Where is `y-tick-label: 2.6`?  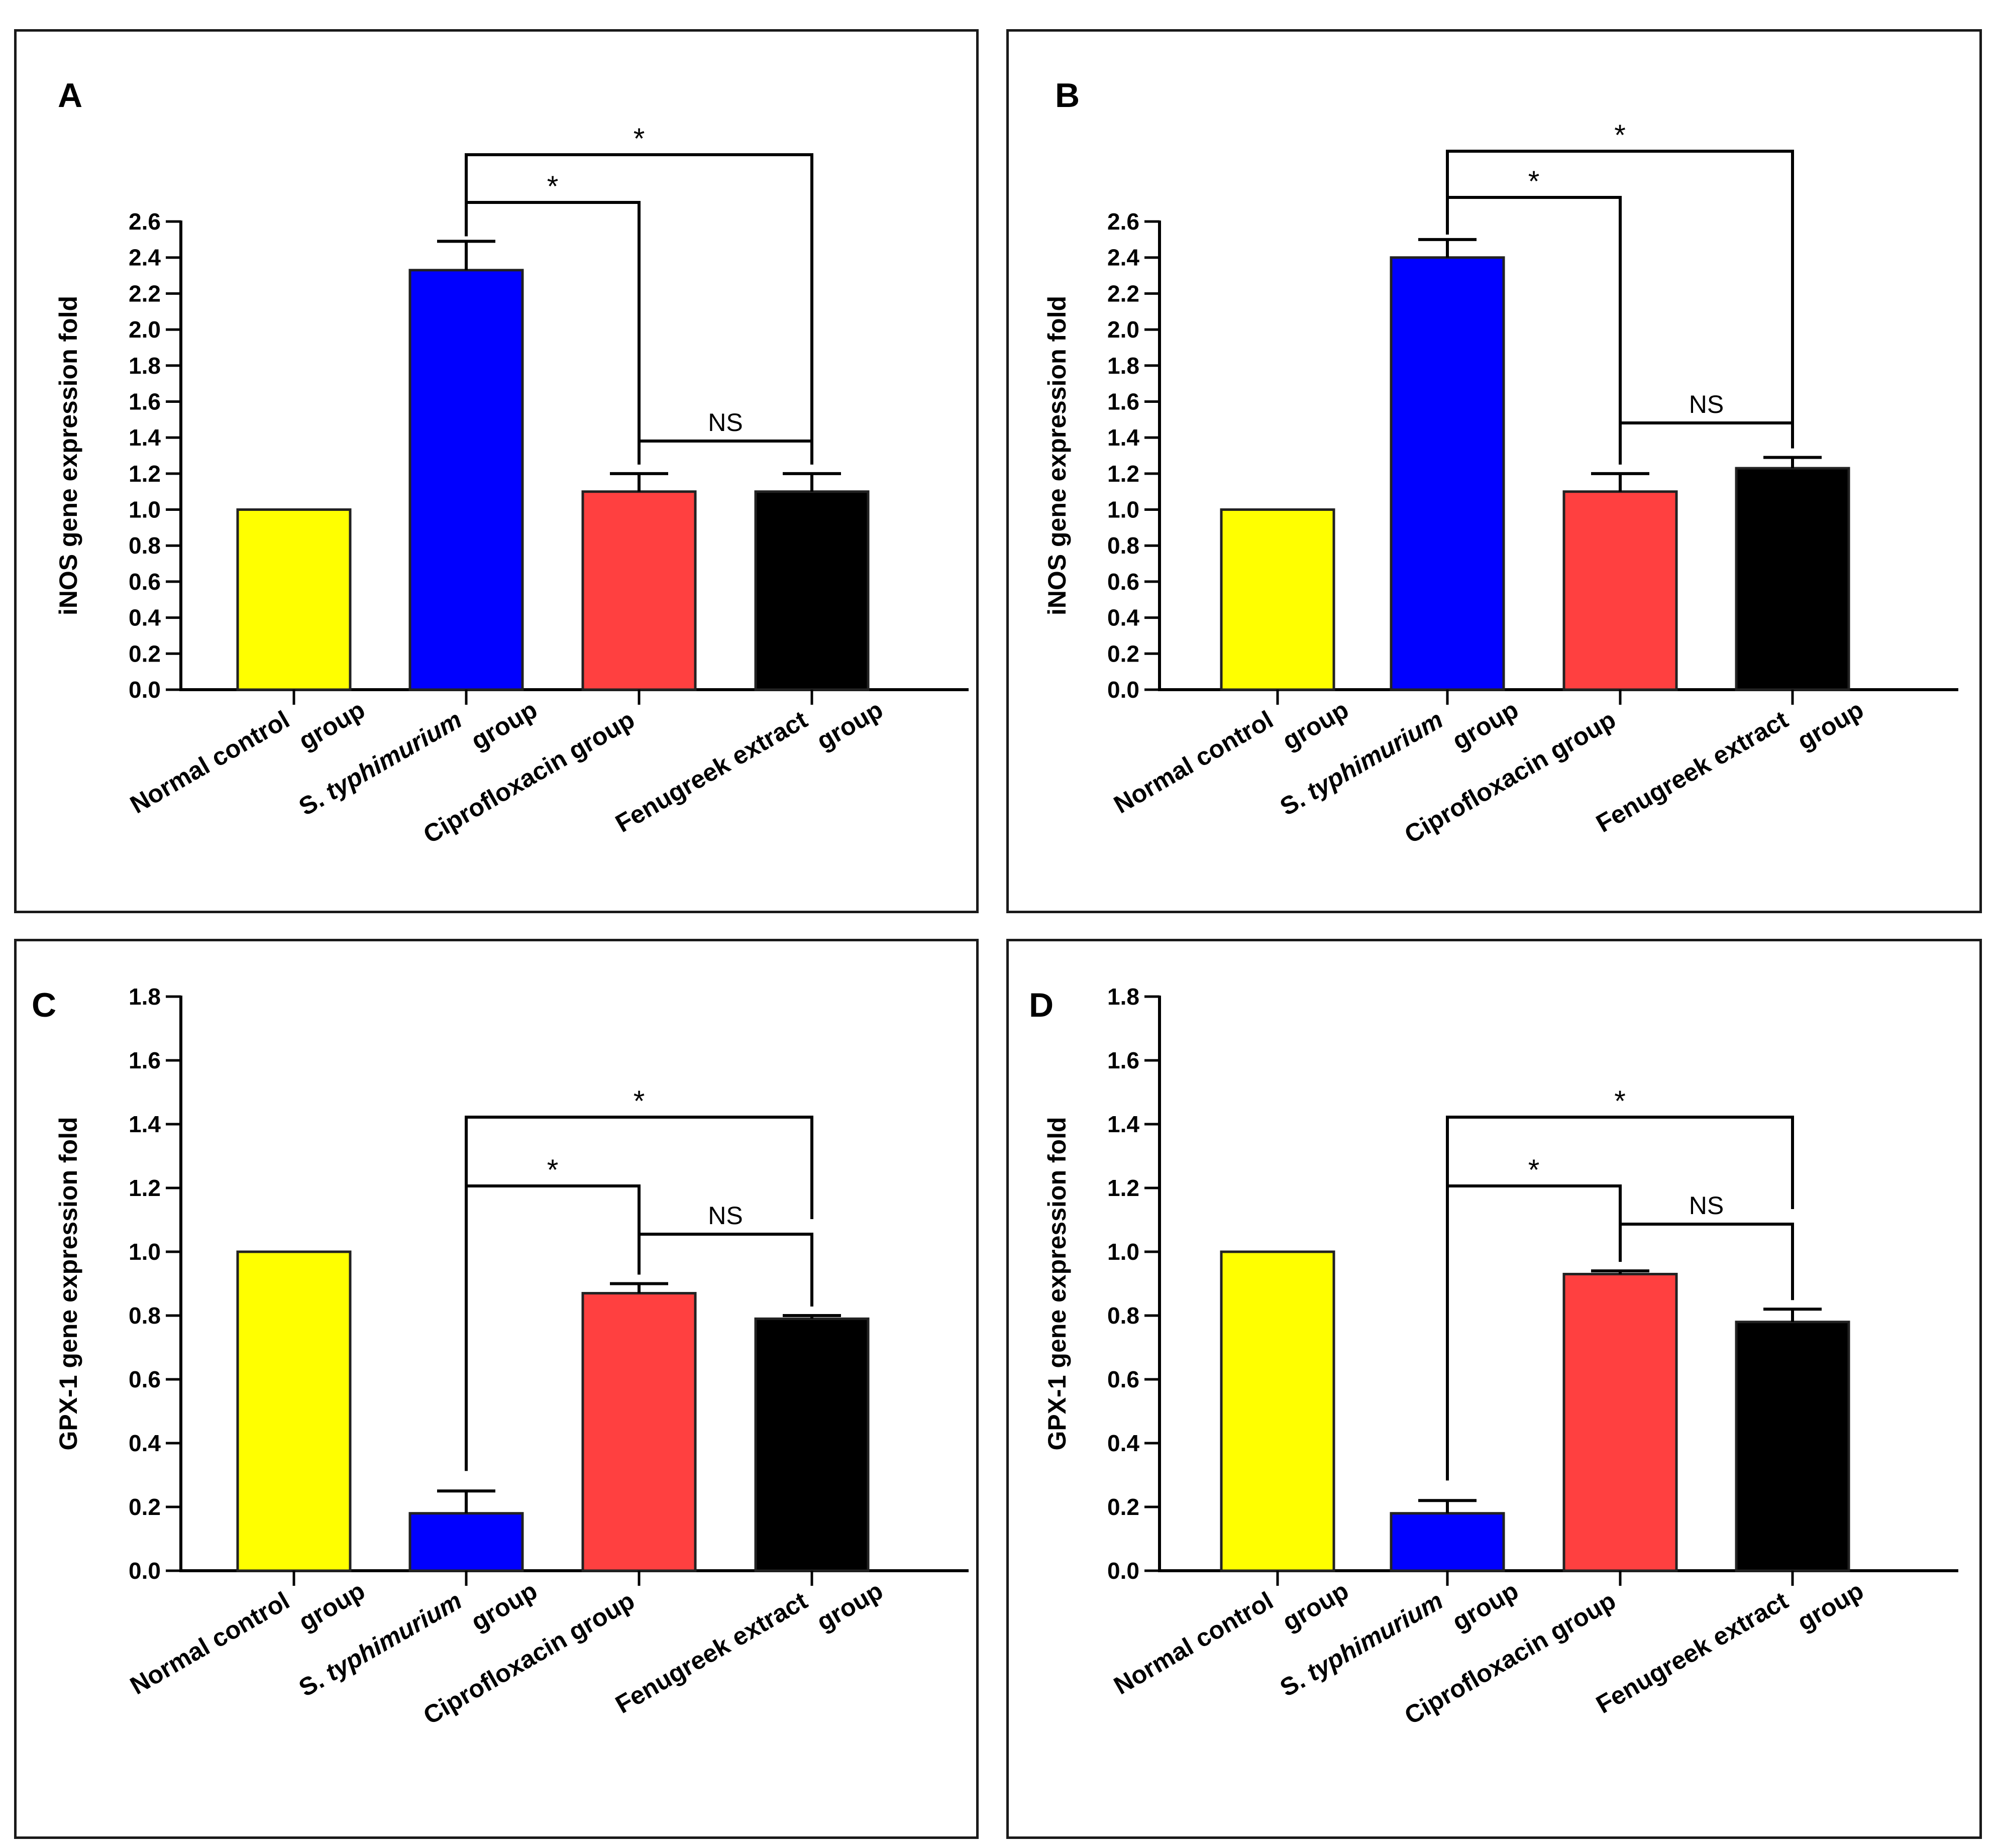
y-tick-label: 2.6 is located at coordinates (145, 221).